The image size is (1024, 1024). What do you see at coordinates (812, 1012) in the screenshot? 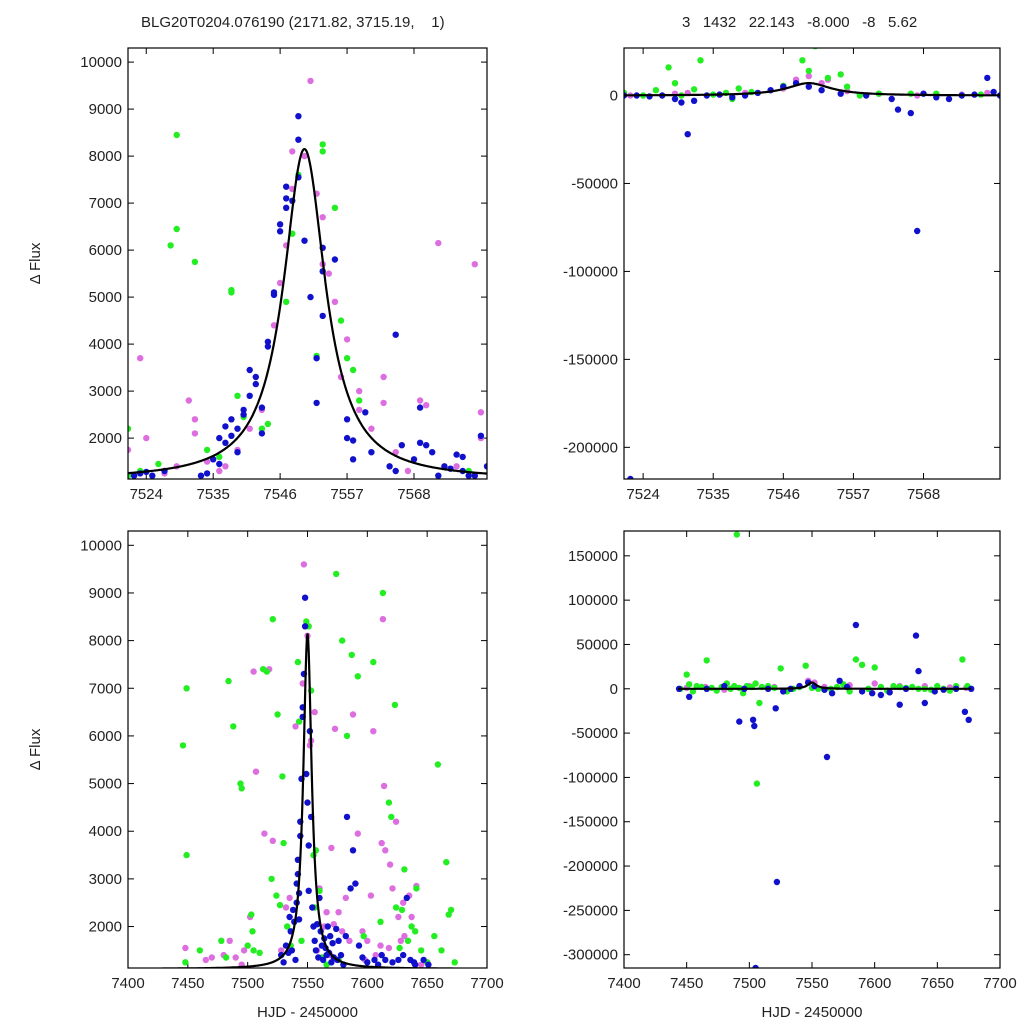
I see `x-axis-label: HJD - 2450000` at bounding box center [812, 1012].